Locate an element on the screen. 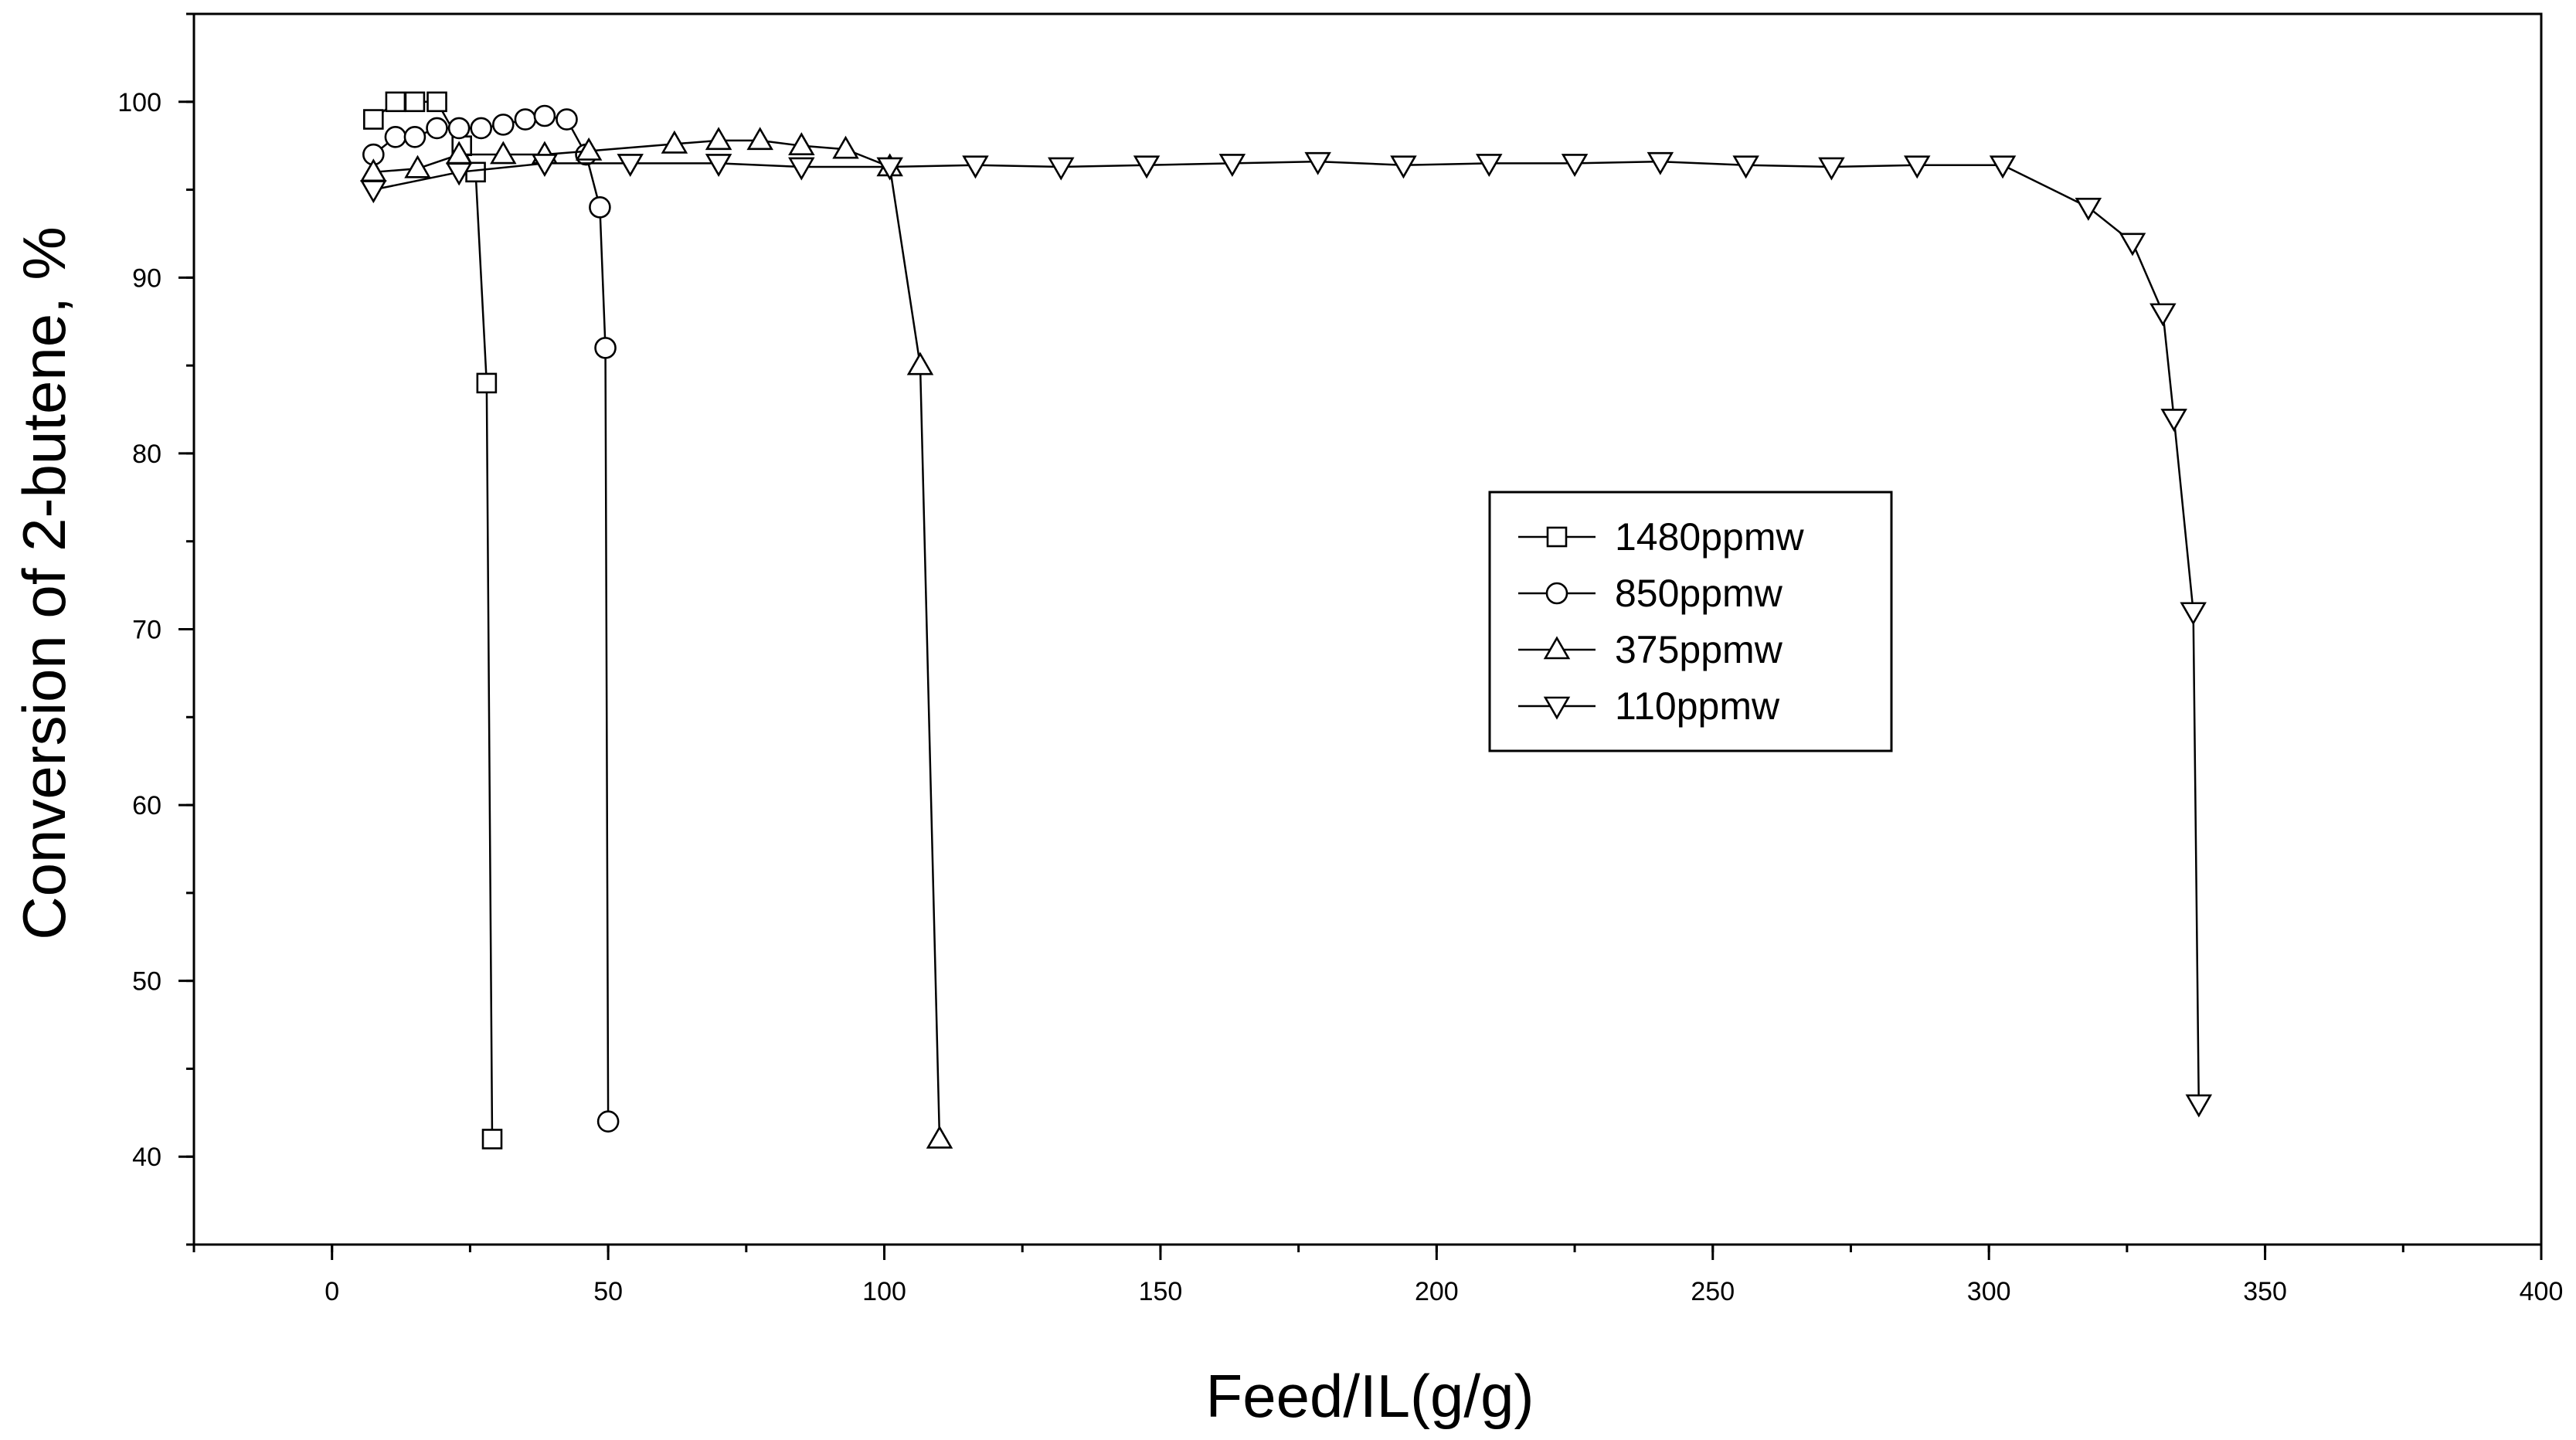 The height and width of the screenshot is (1440, 2576). y-axis-title: Conversion of 2-butene, % is located at coordinates (44, 583).